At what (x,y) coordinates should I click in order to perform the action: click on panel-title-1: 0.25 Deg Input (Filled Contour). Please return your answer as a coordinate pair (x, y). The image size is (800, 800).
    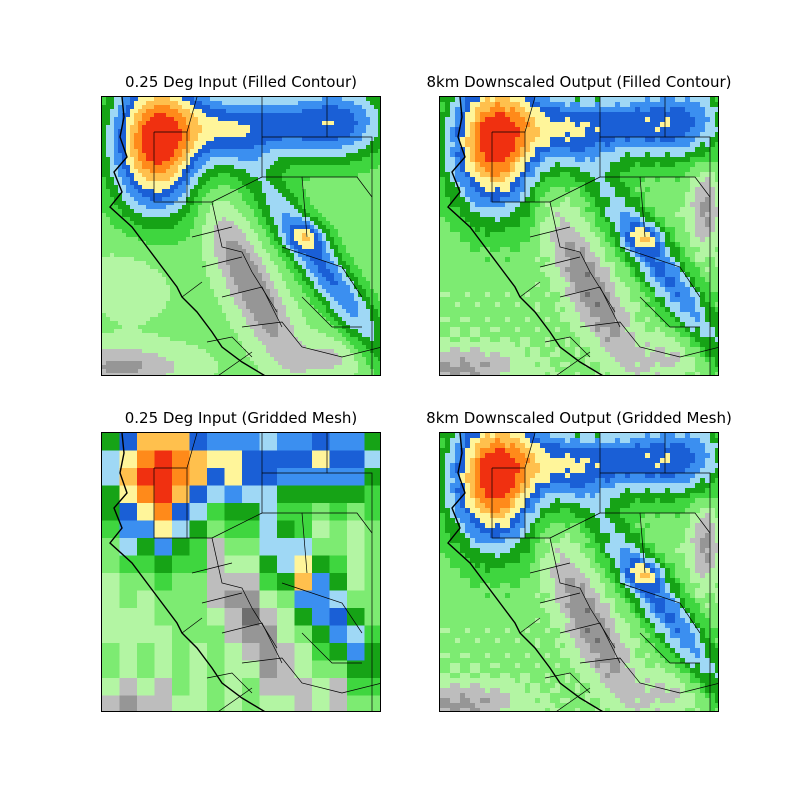
    Looking at the image, I should click on (241, 82).